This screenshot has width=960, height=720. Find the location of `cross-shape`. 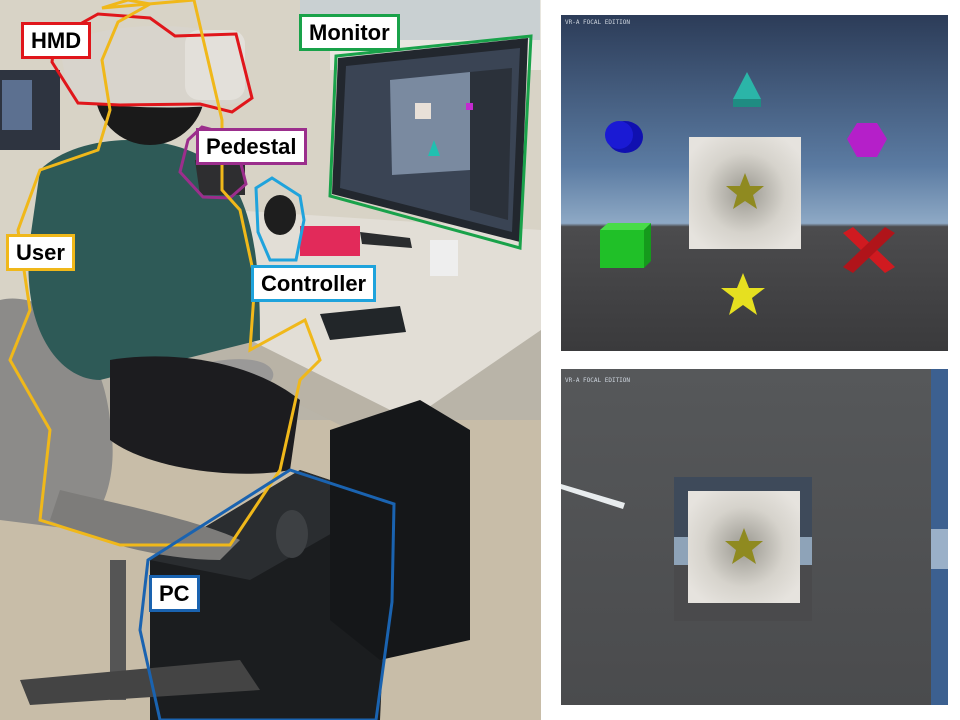

cross-shape is located at coordinates (869, 250).